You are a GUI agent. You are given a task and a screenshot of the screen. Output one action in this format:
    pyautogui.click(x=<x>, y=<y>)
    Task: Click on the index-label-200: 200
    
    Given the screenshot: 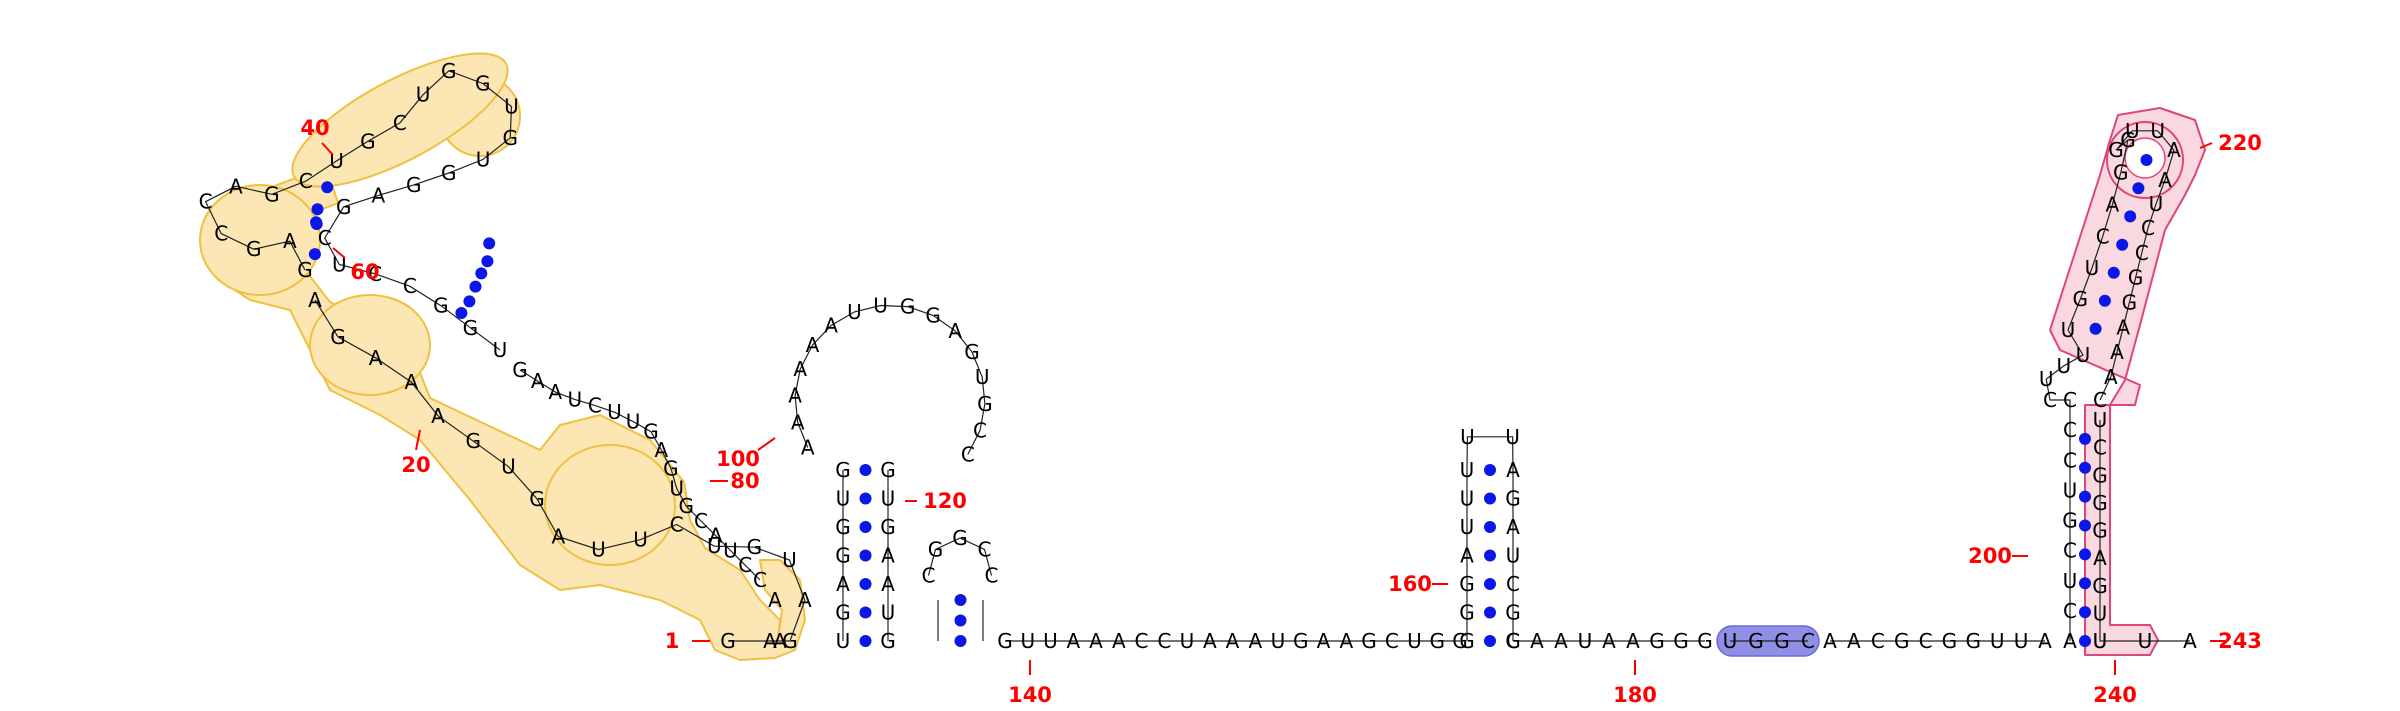 What is the action you would take?
    pyautogui.click(x=1990, y=556)
    